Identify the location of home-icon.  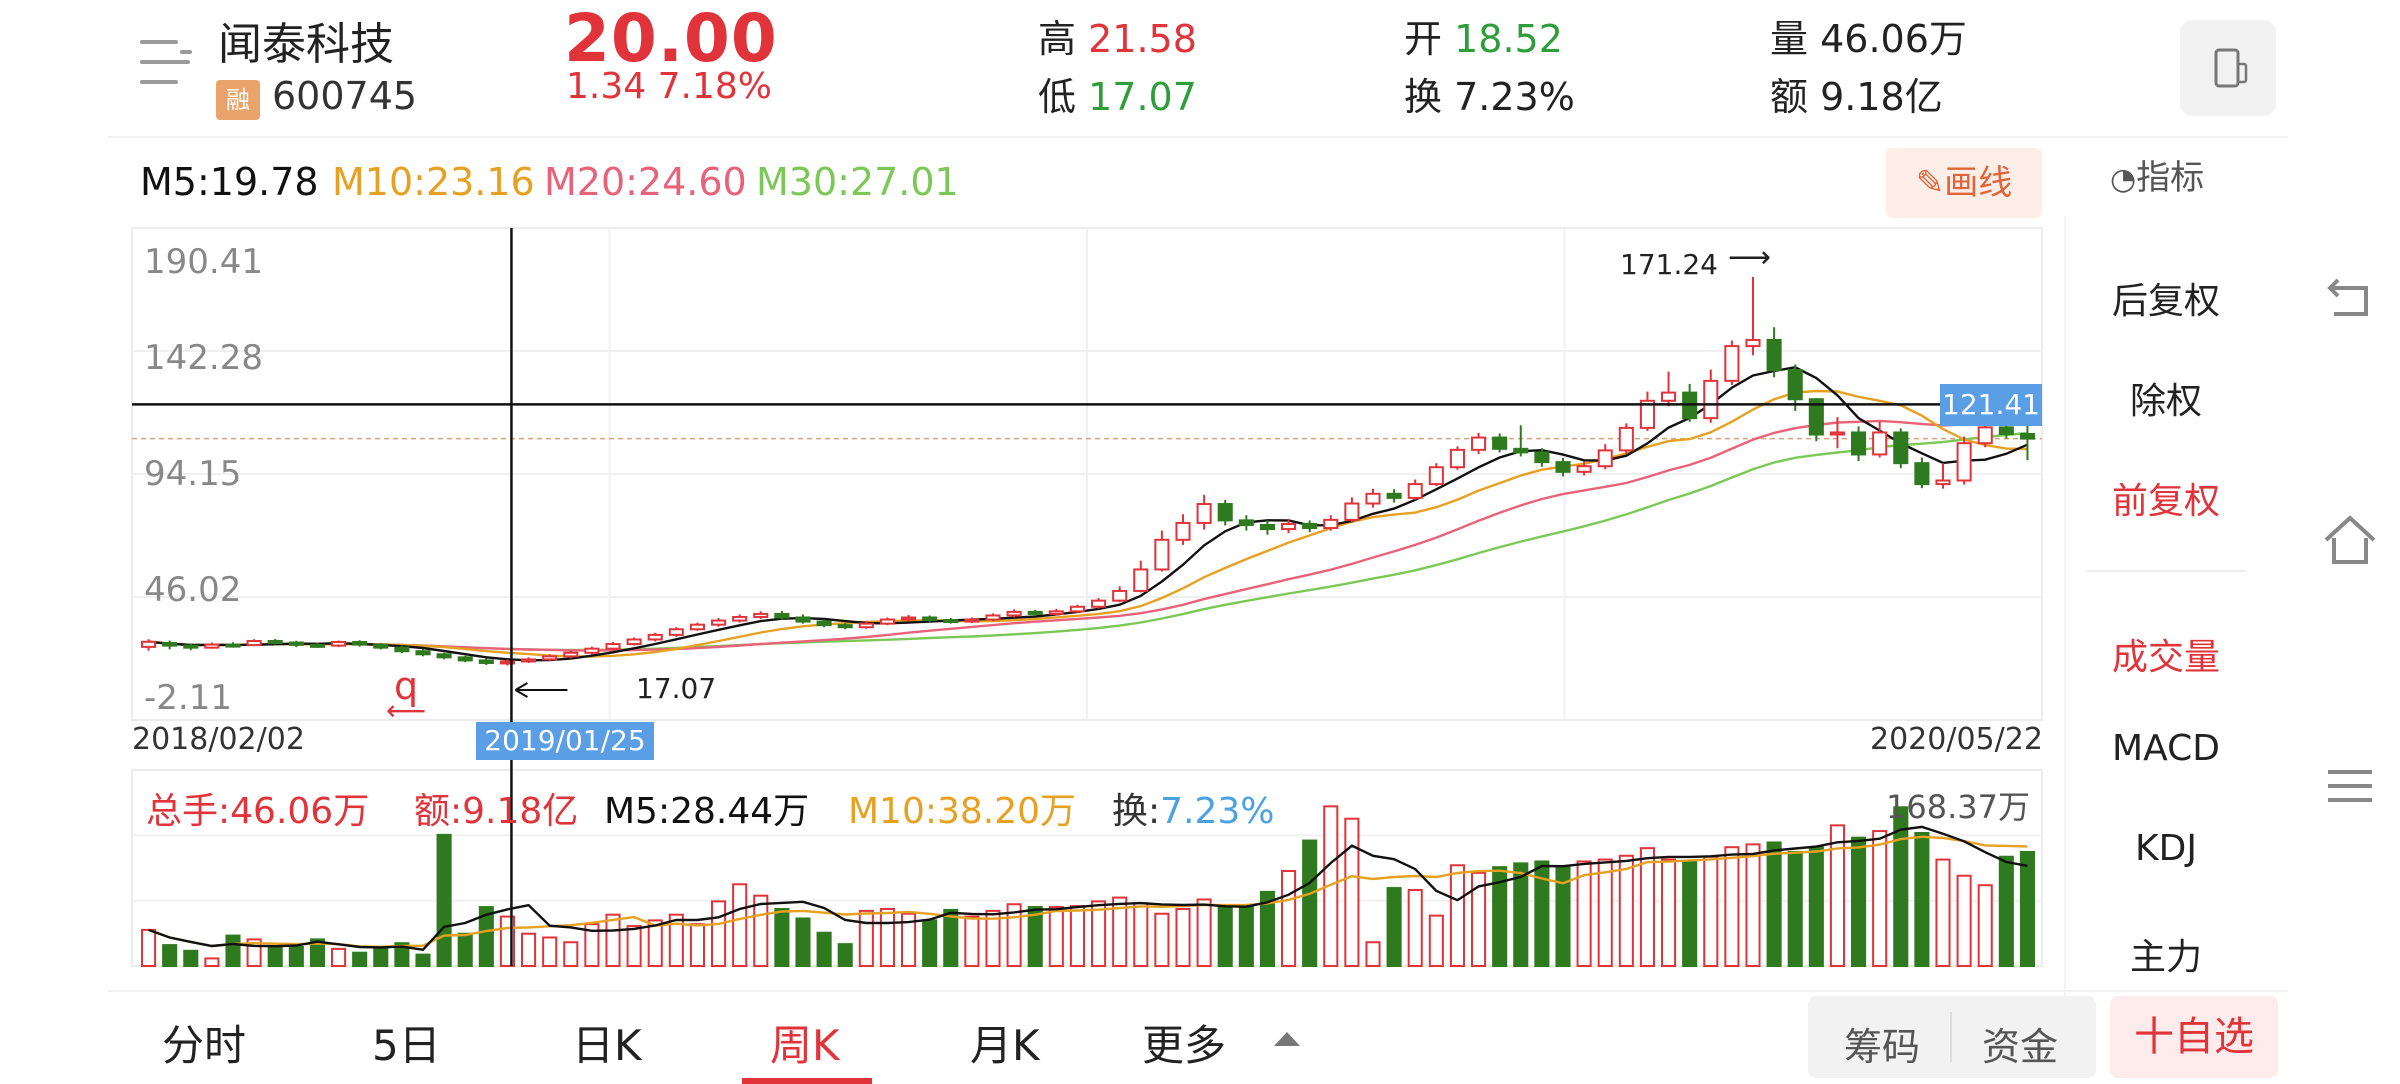
(2350, 540).